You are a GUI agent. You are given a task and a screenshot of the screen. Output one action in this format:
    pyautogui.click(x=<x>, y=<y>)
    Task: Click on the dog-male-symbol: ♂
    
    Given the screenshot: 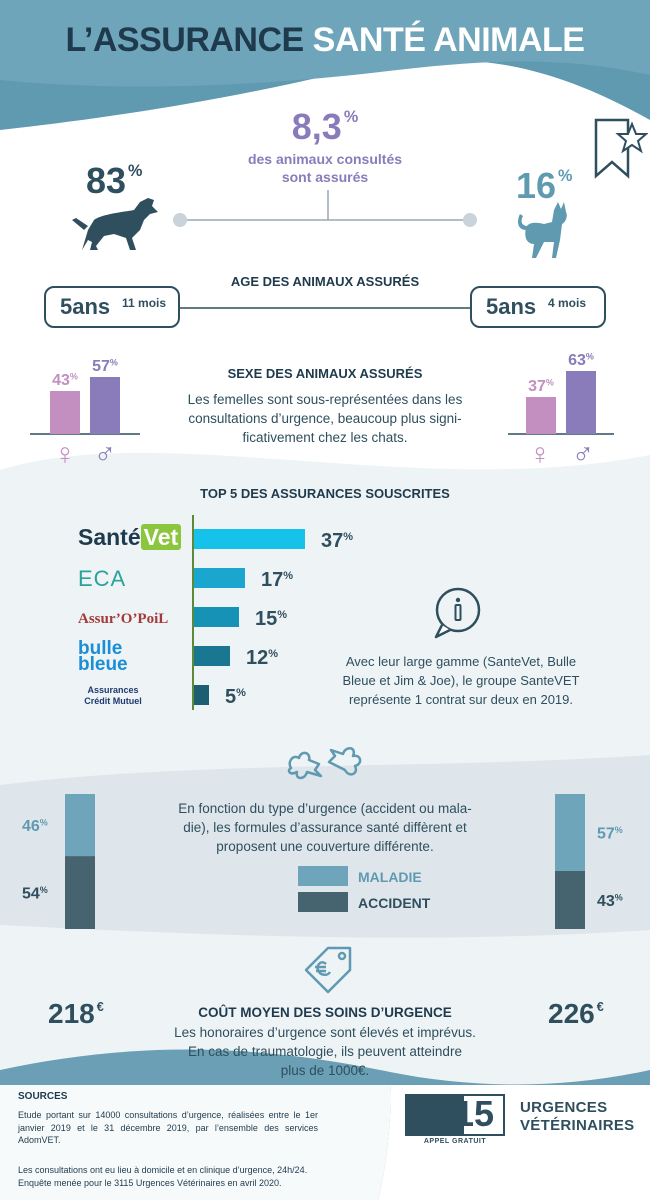 What is the action you would take?
    pyautogui.click(x=105, y=454)
    